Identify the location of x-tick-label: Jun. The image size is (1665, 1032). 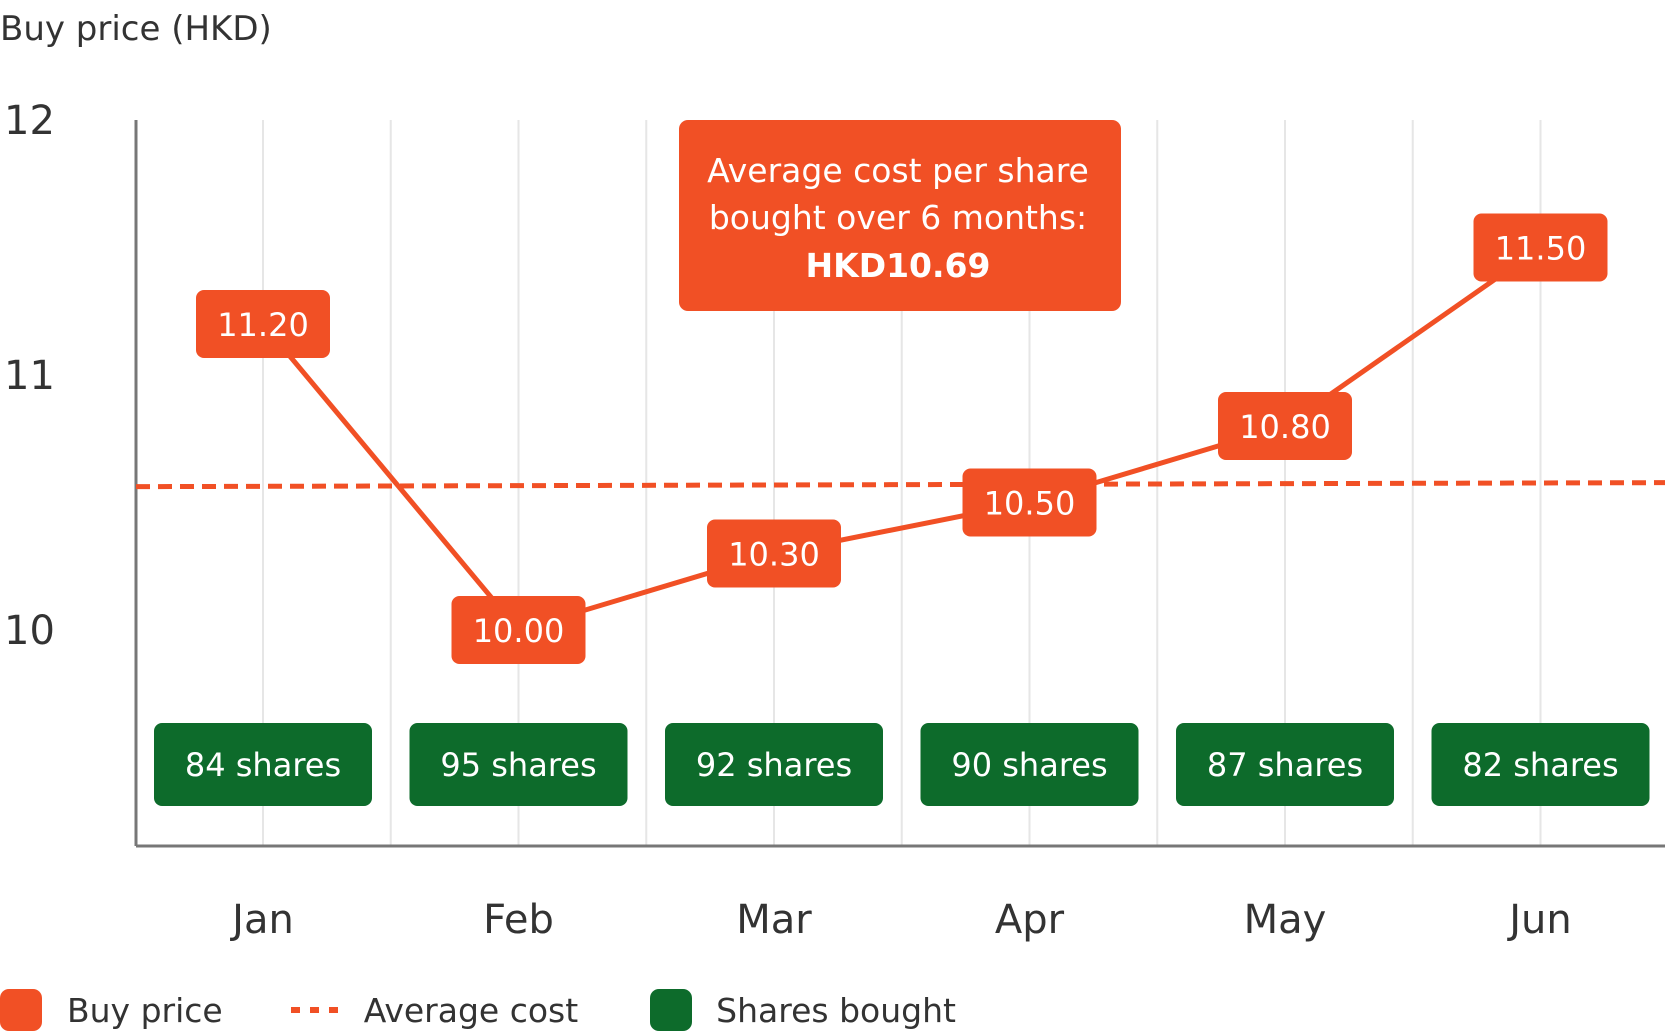
(1539, 920).